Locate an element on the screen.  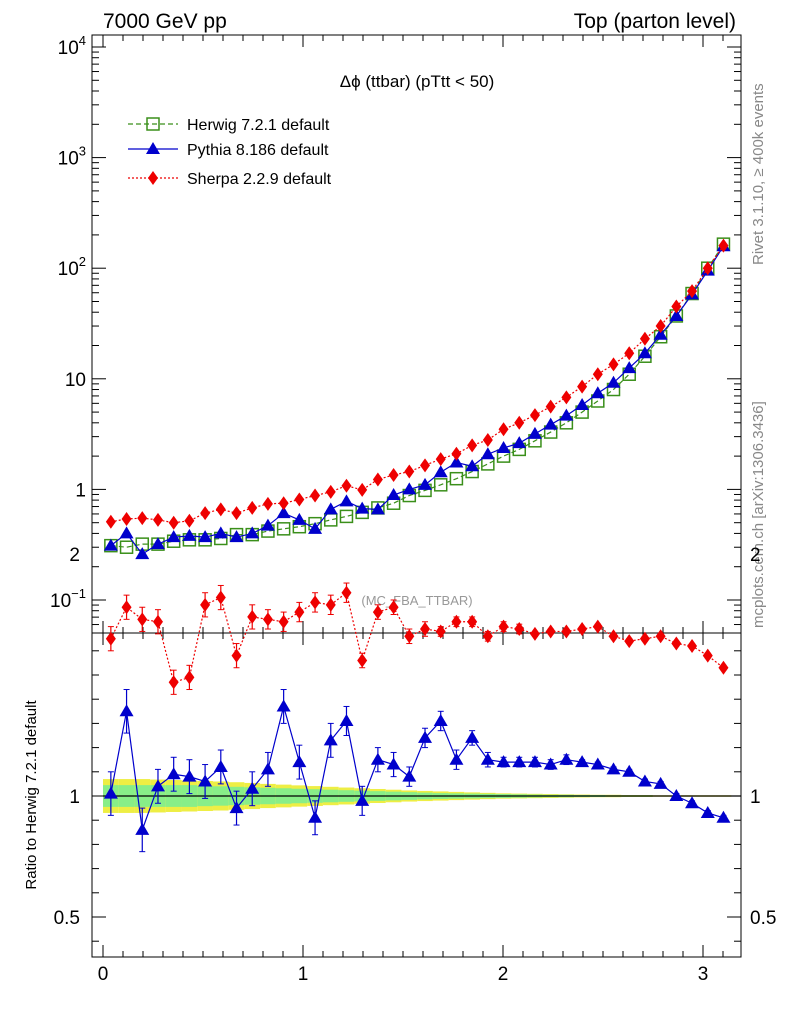
sherpa-ratio-line is located at coordinates (417, 637).